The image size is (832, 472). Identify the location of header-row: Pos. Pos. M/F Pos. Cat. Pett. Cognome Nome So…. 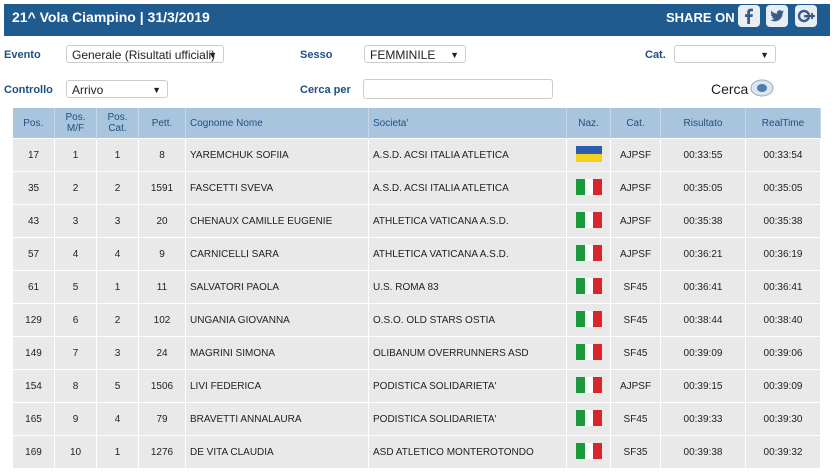
(416, 123).